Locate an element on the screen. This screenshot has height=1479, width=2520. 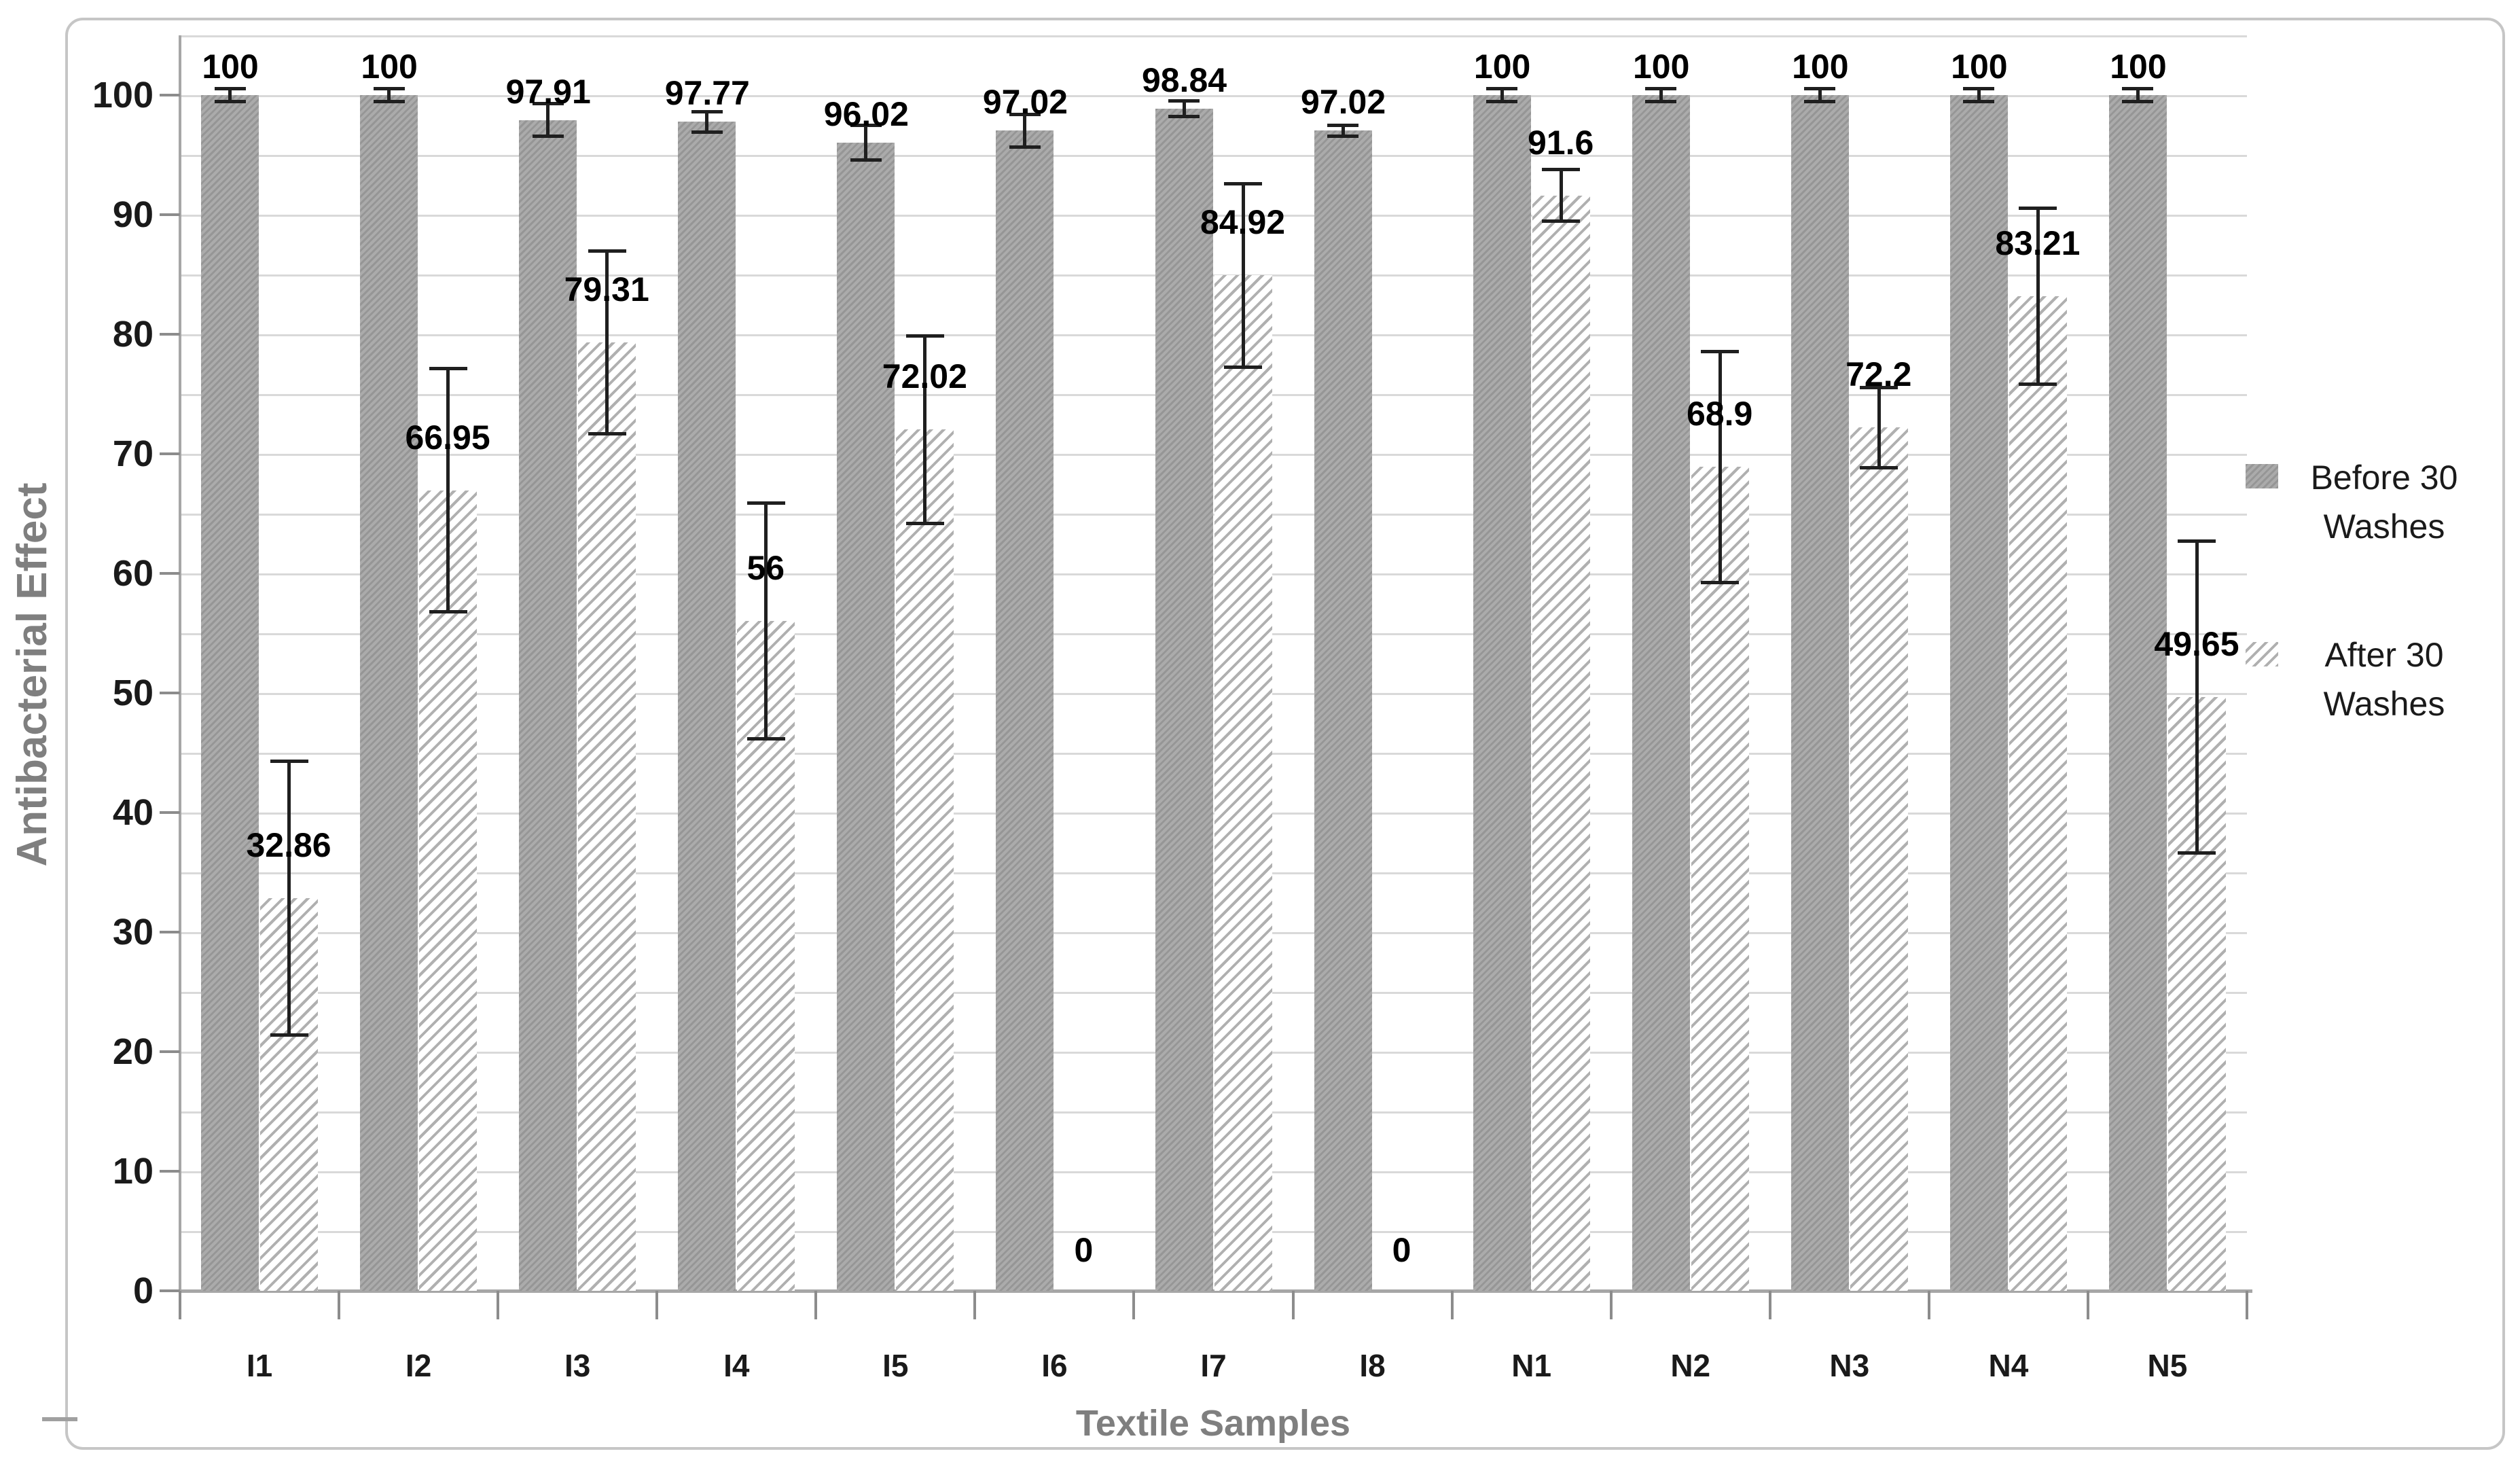
value-label-after: 91.6 is located at coordinates (1560, 142).